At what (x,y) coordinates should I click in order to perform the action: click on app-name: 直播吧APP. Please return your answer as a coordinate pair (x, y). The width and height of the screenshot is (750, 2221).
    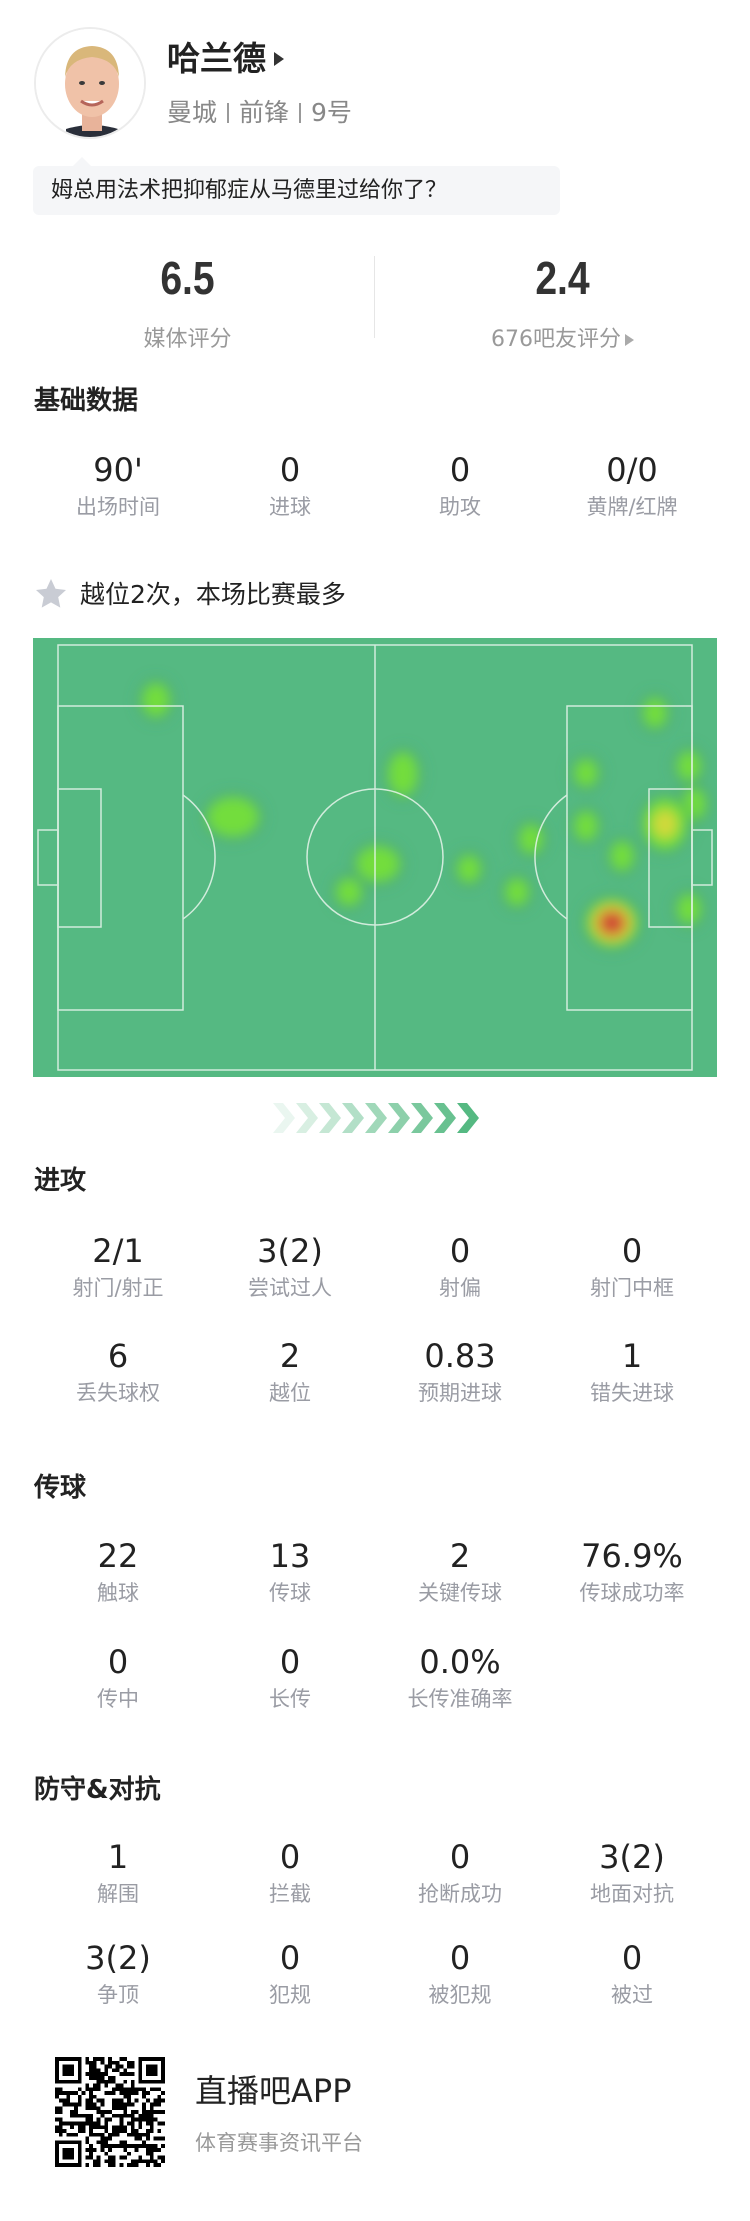
    Looking at the image, I should click on (273, 2091).